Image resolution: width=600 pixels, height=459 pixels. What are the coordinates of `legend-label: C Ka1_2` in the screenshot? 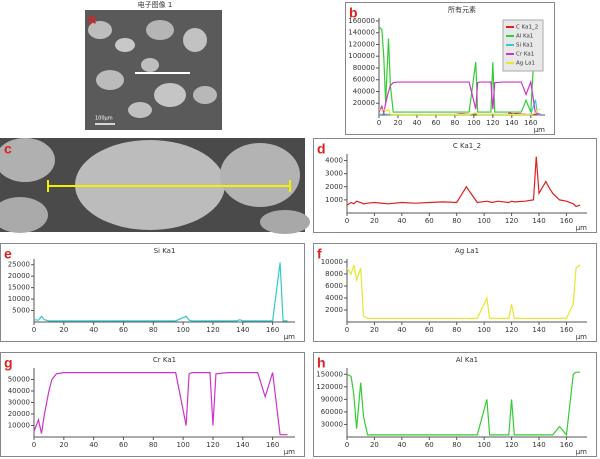 It's located at (527, 28).